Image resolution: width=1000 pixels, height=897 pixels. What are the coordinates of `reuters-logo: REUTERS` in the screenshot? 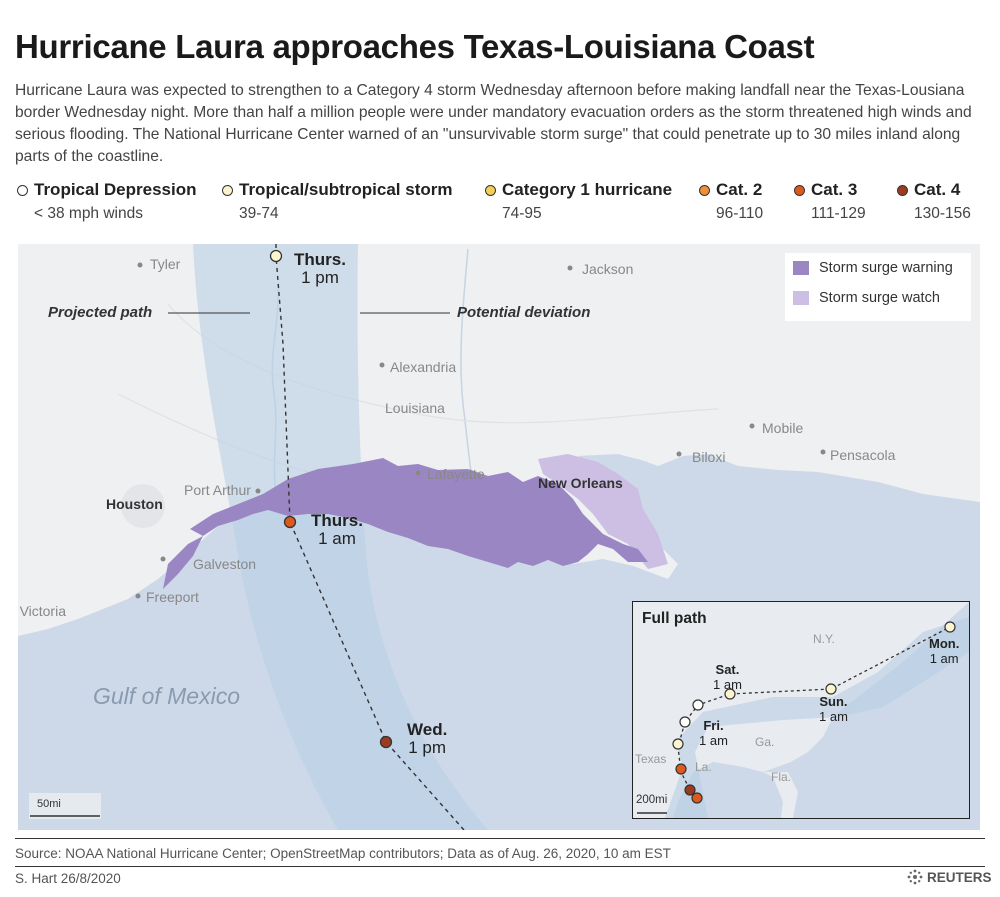 It's located at (949, 877).